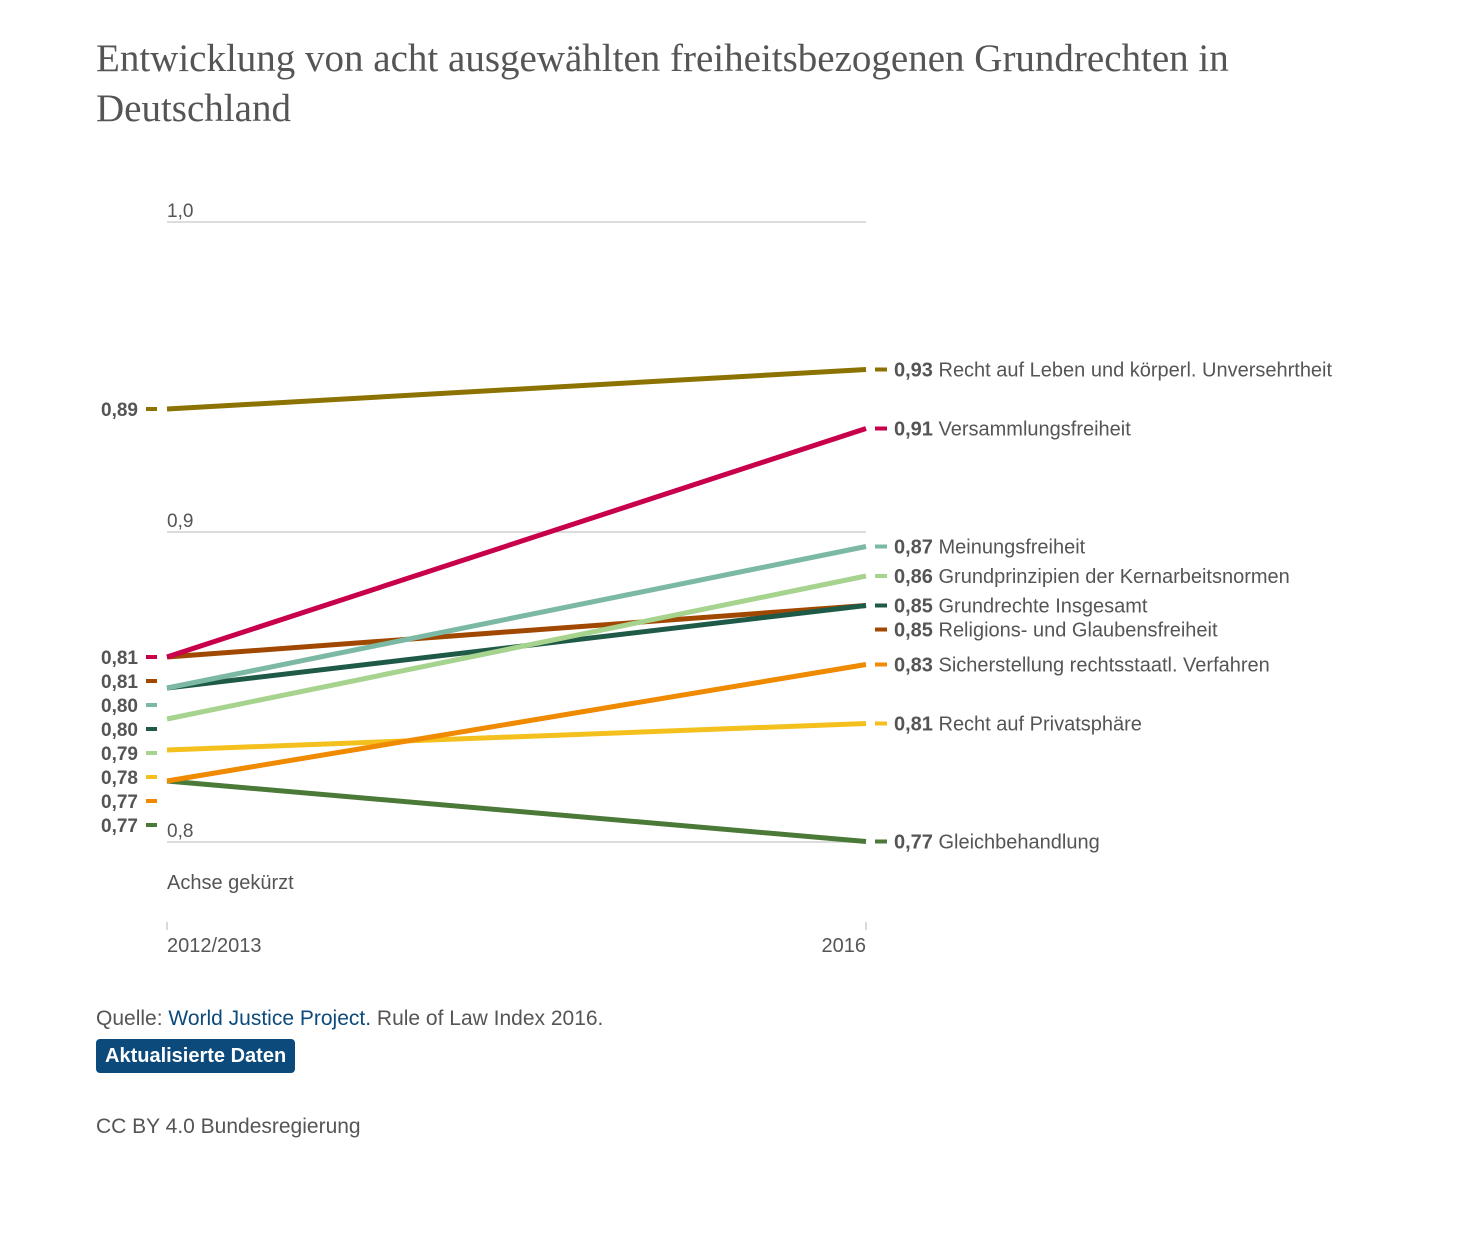 The width and height of the screenshot is (1474, 1249). What do you see at coordinates (516, 543) in the screenshot?
I see `series-line-versammlungsfreiheit` at bounding box center [516, 543].